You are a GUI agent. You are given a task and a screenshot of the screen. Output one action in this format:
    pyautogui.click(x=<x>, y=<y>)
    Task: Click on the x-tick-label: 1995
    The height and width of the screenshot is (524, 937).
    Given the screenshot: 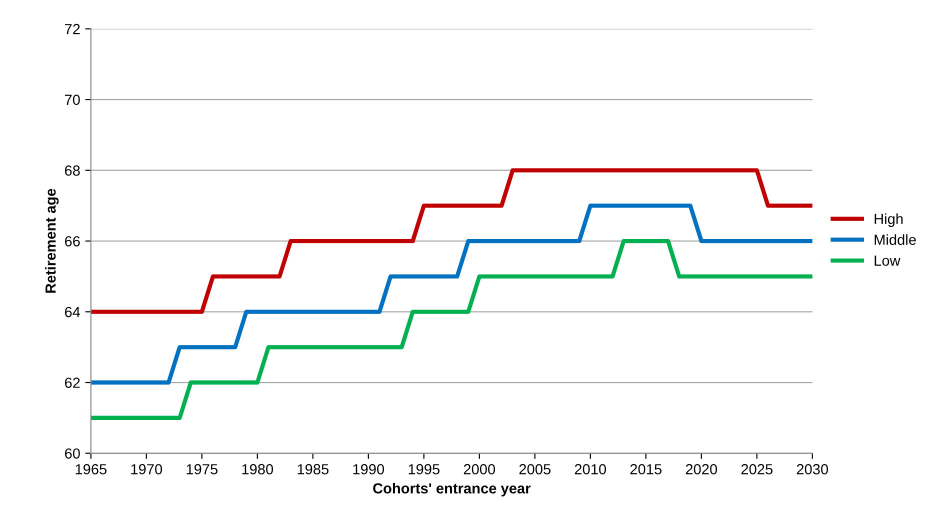 What is the action you would take?
    pyautogui.click(x=424, y=469)
    